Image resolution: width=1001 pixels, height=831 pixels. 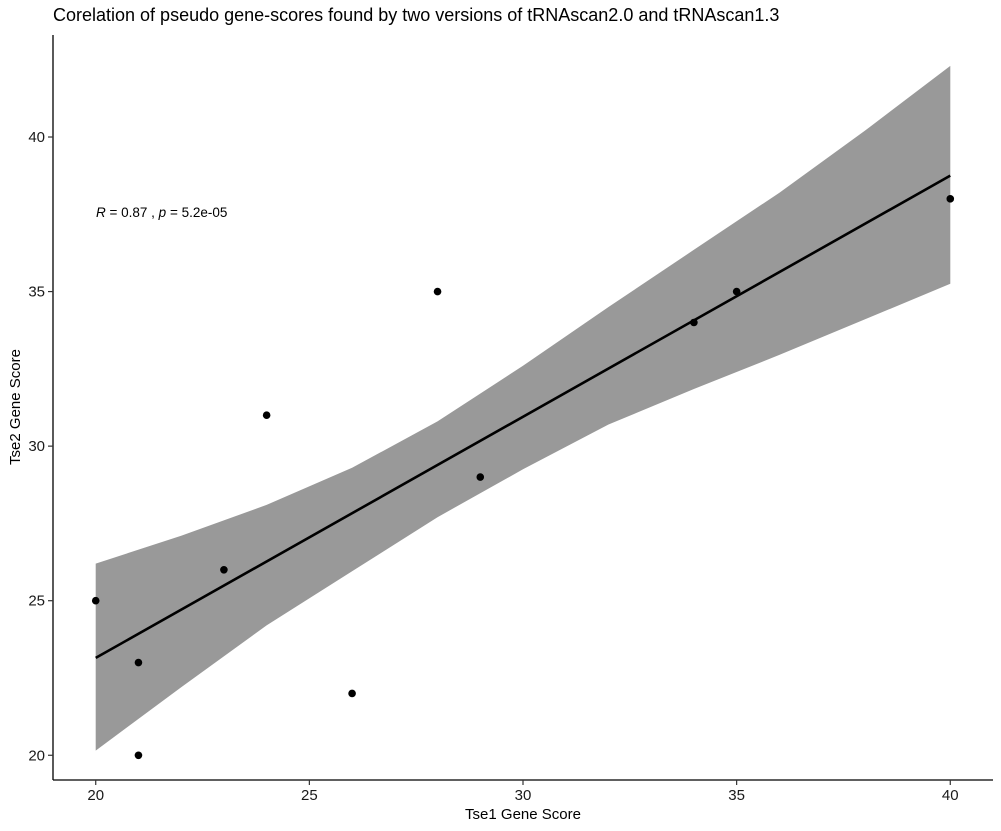 I want to click on x-axis-title: Tse1 Gene Score, so click(x=523, y=814).